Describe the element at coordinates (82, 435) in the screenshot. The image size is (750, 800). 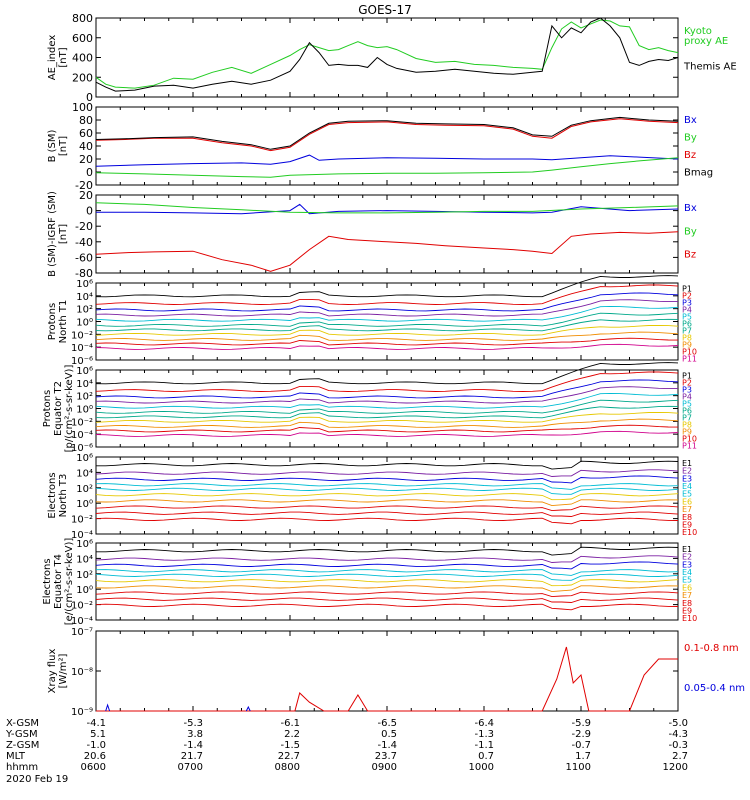
I see `pe-y-tick-label: 10⁻⁴` at that location.